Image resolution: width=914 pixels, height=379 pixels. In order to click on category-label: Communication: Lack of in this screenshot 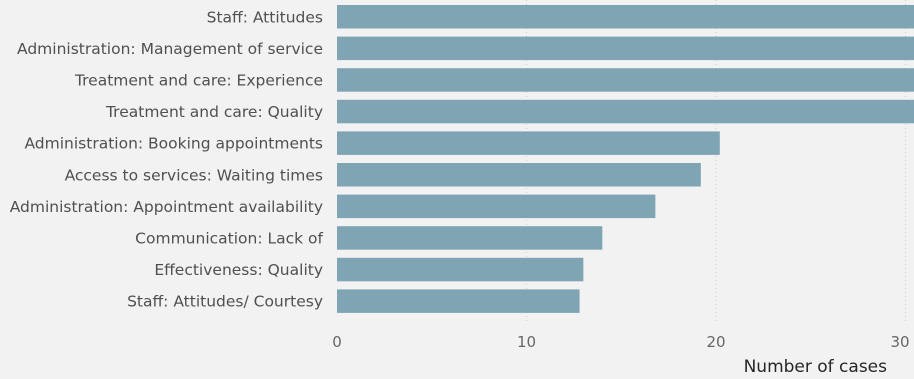, I will do `click(229, 238)`.